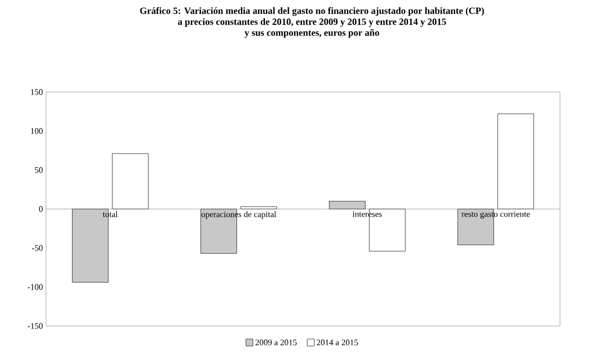 This screenshot has width=596, height=364. Describe the element at coordinates (41, 209) in the screenshot. I see `y-tick-label: 0` at that location.